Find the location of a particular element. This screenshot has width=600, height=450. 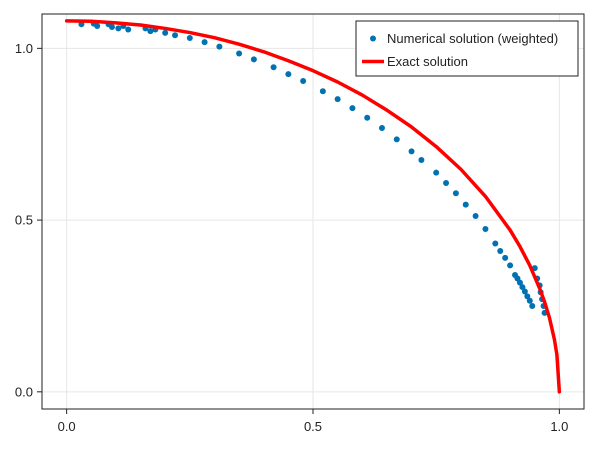

x-tick-label: 0.0 is located at coordinates (67, 426).